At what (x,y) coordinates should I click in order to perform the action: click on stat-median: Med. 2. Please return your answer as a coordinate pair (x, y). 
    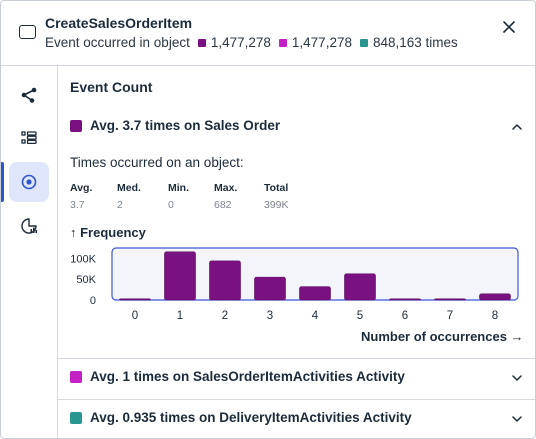
    Looking at the image, I should click on (129, 196).